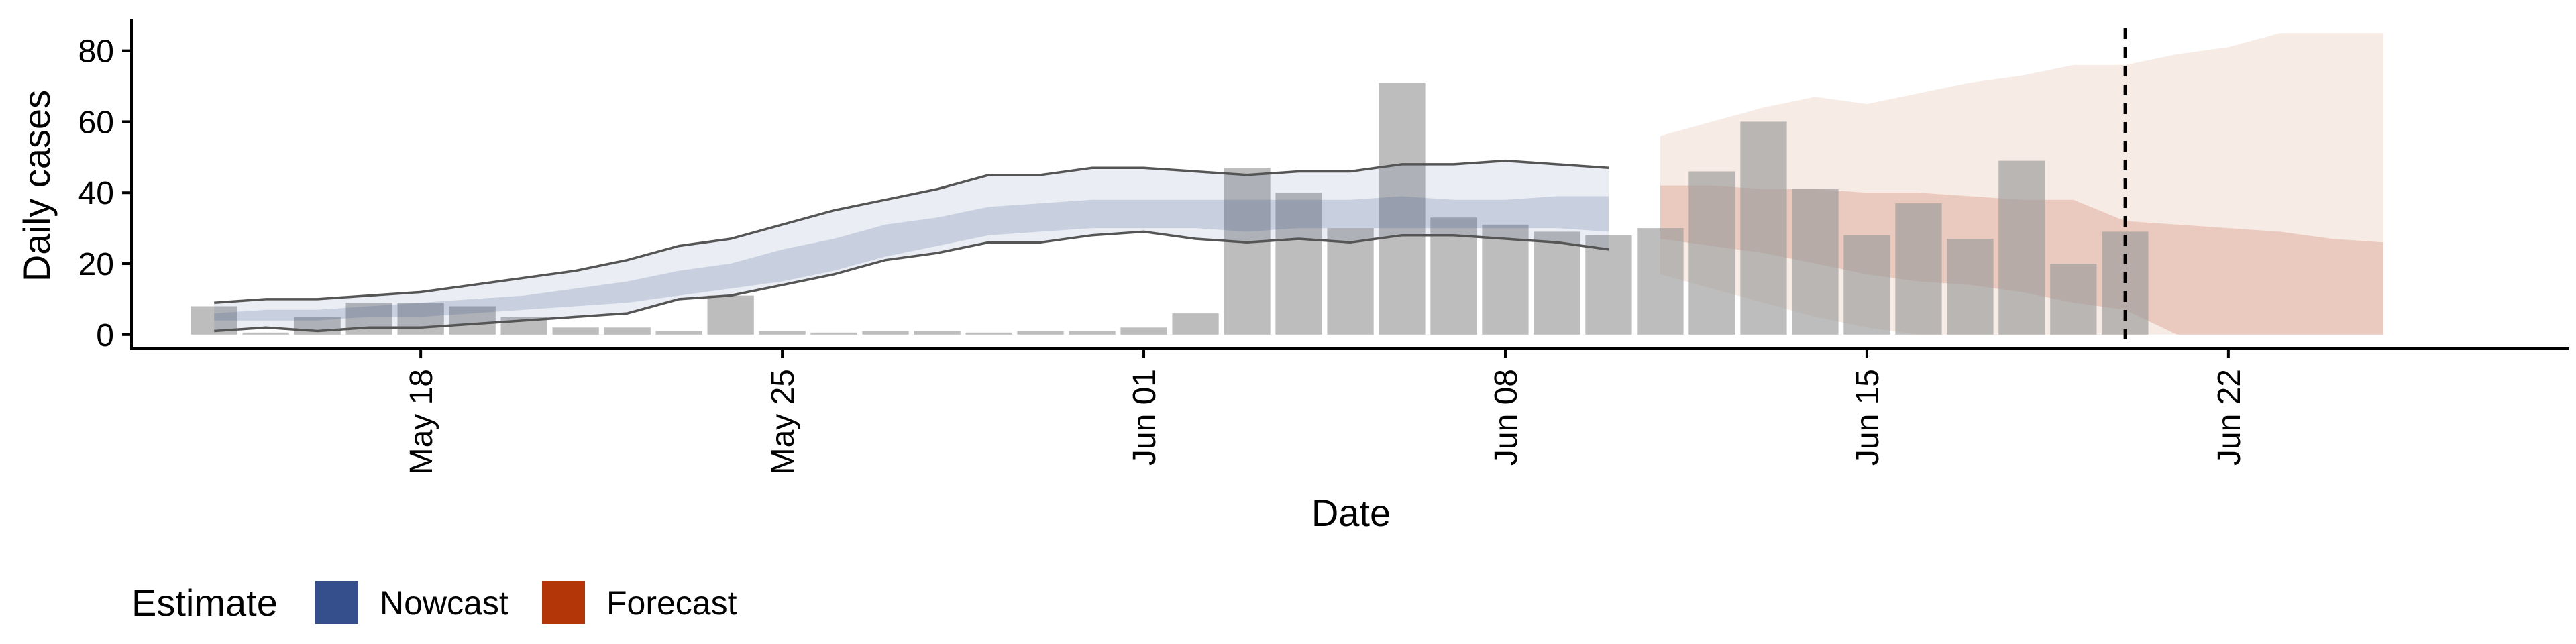 This screenshot has height=644, width=2576. I want to click on legend: Estimate Nowcast Forecast, so click(434, 602).